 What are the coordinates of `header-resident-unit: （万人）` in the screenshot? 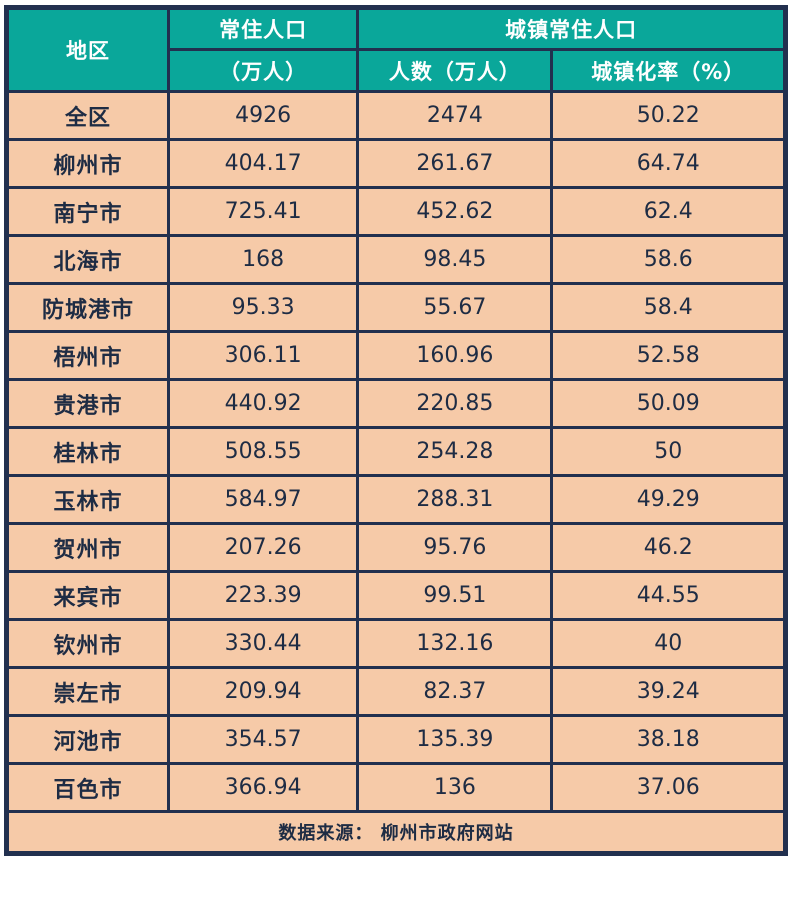 It's located at (263, 70).